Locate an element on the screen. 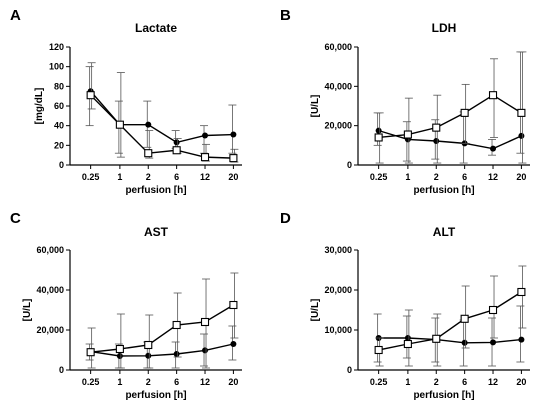 Image resolution: width=550 pixels, height=410 pixels. chart-title: AST is located at coordinates (156, 232).